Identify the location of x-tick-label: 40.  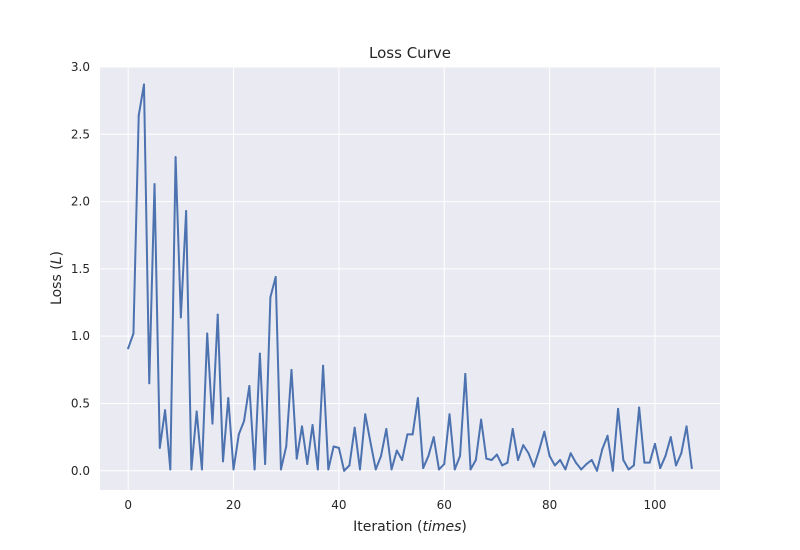
(338, 505).